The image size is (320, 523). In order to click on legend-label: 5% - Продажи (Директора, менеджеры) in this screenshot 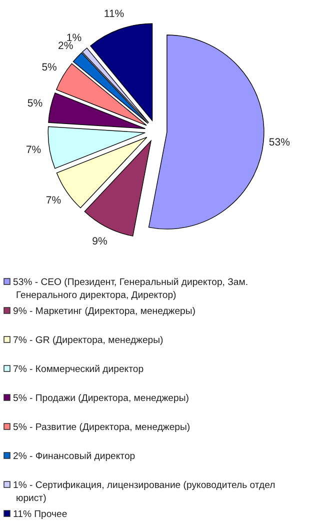, I will do `click(101, 398)`.